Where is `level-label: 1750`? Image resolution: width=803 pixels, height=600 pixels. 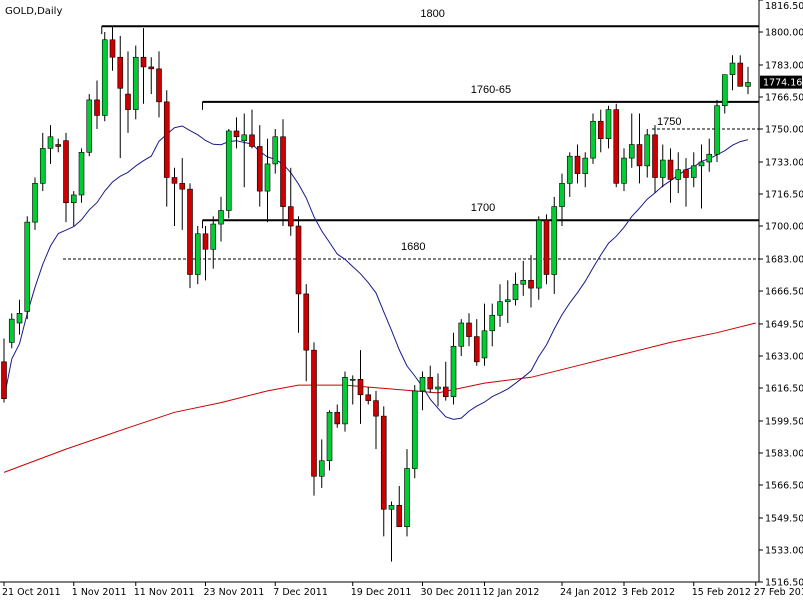 level-label: 1750 is located at coordinates (669, 122).